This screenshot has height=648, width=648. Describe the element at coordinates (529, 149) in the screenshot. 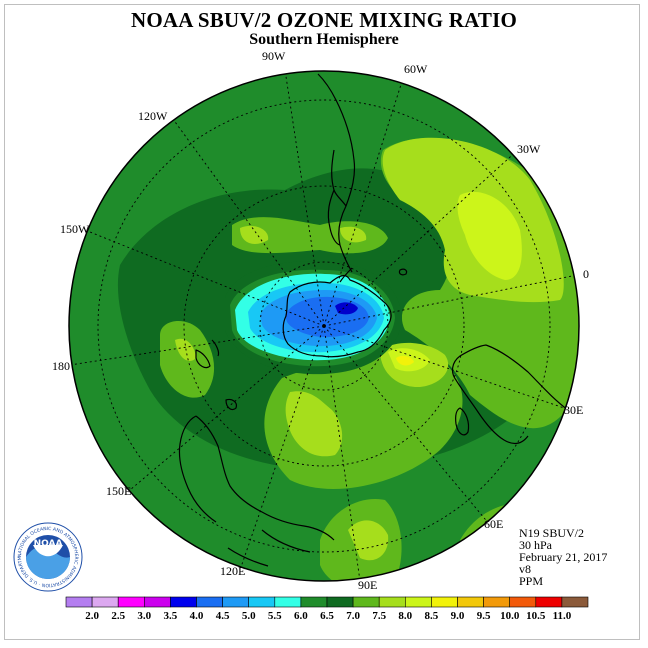

I see `lon-label-30w: 30W` at that location.